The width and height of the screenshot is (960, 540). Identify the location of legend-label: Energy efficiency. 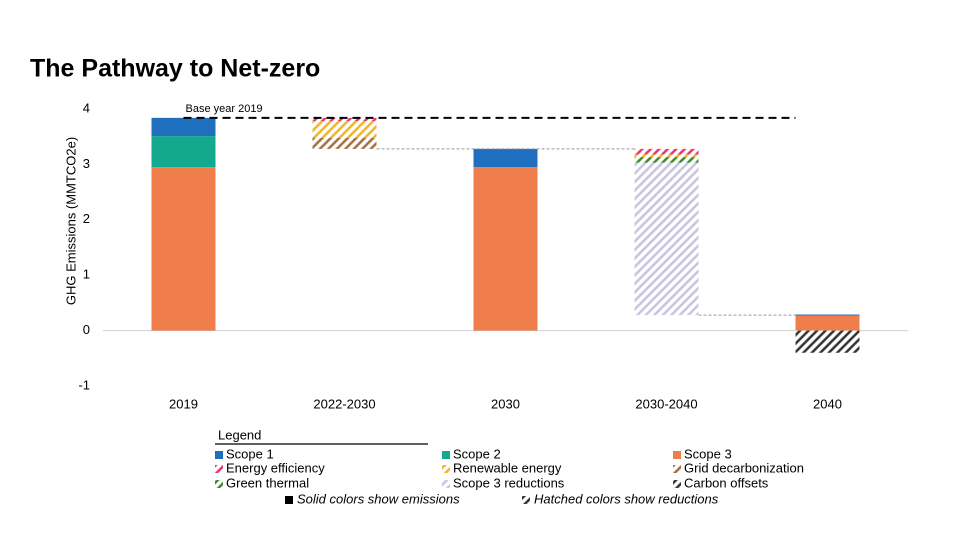
(275, 467).